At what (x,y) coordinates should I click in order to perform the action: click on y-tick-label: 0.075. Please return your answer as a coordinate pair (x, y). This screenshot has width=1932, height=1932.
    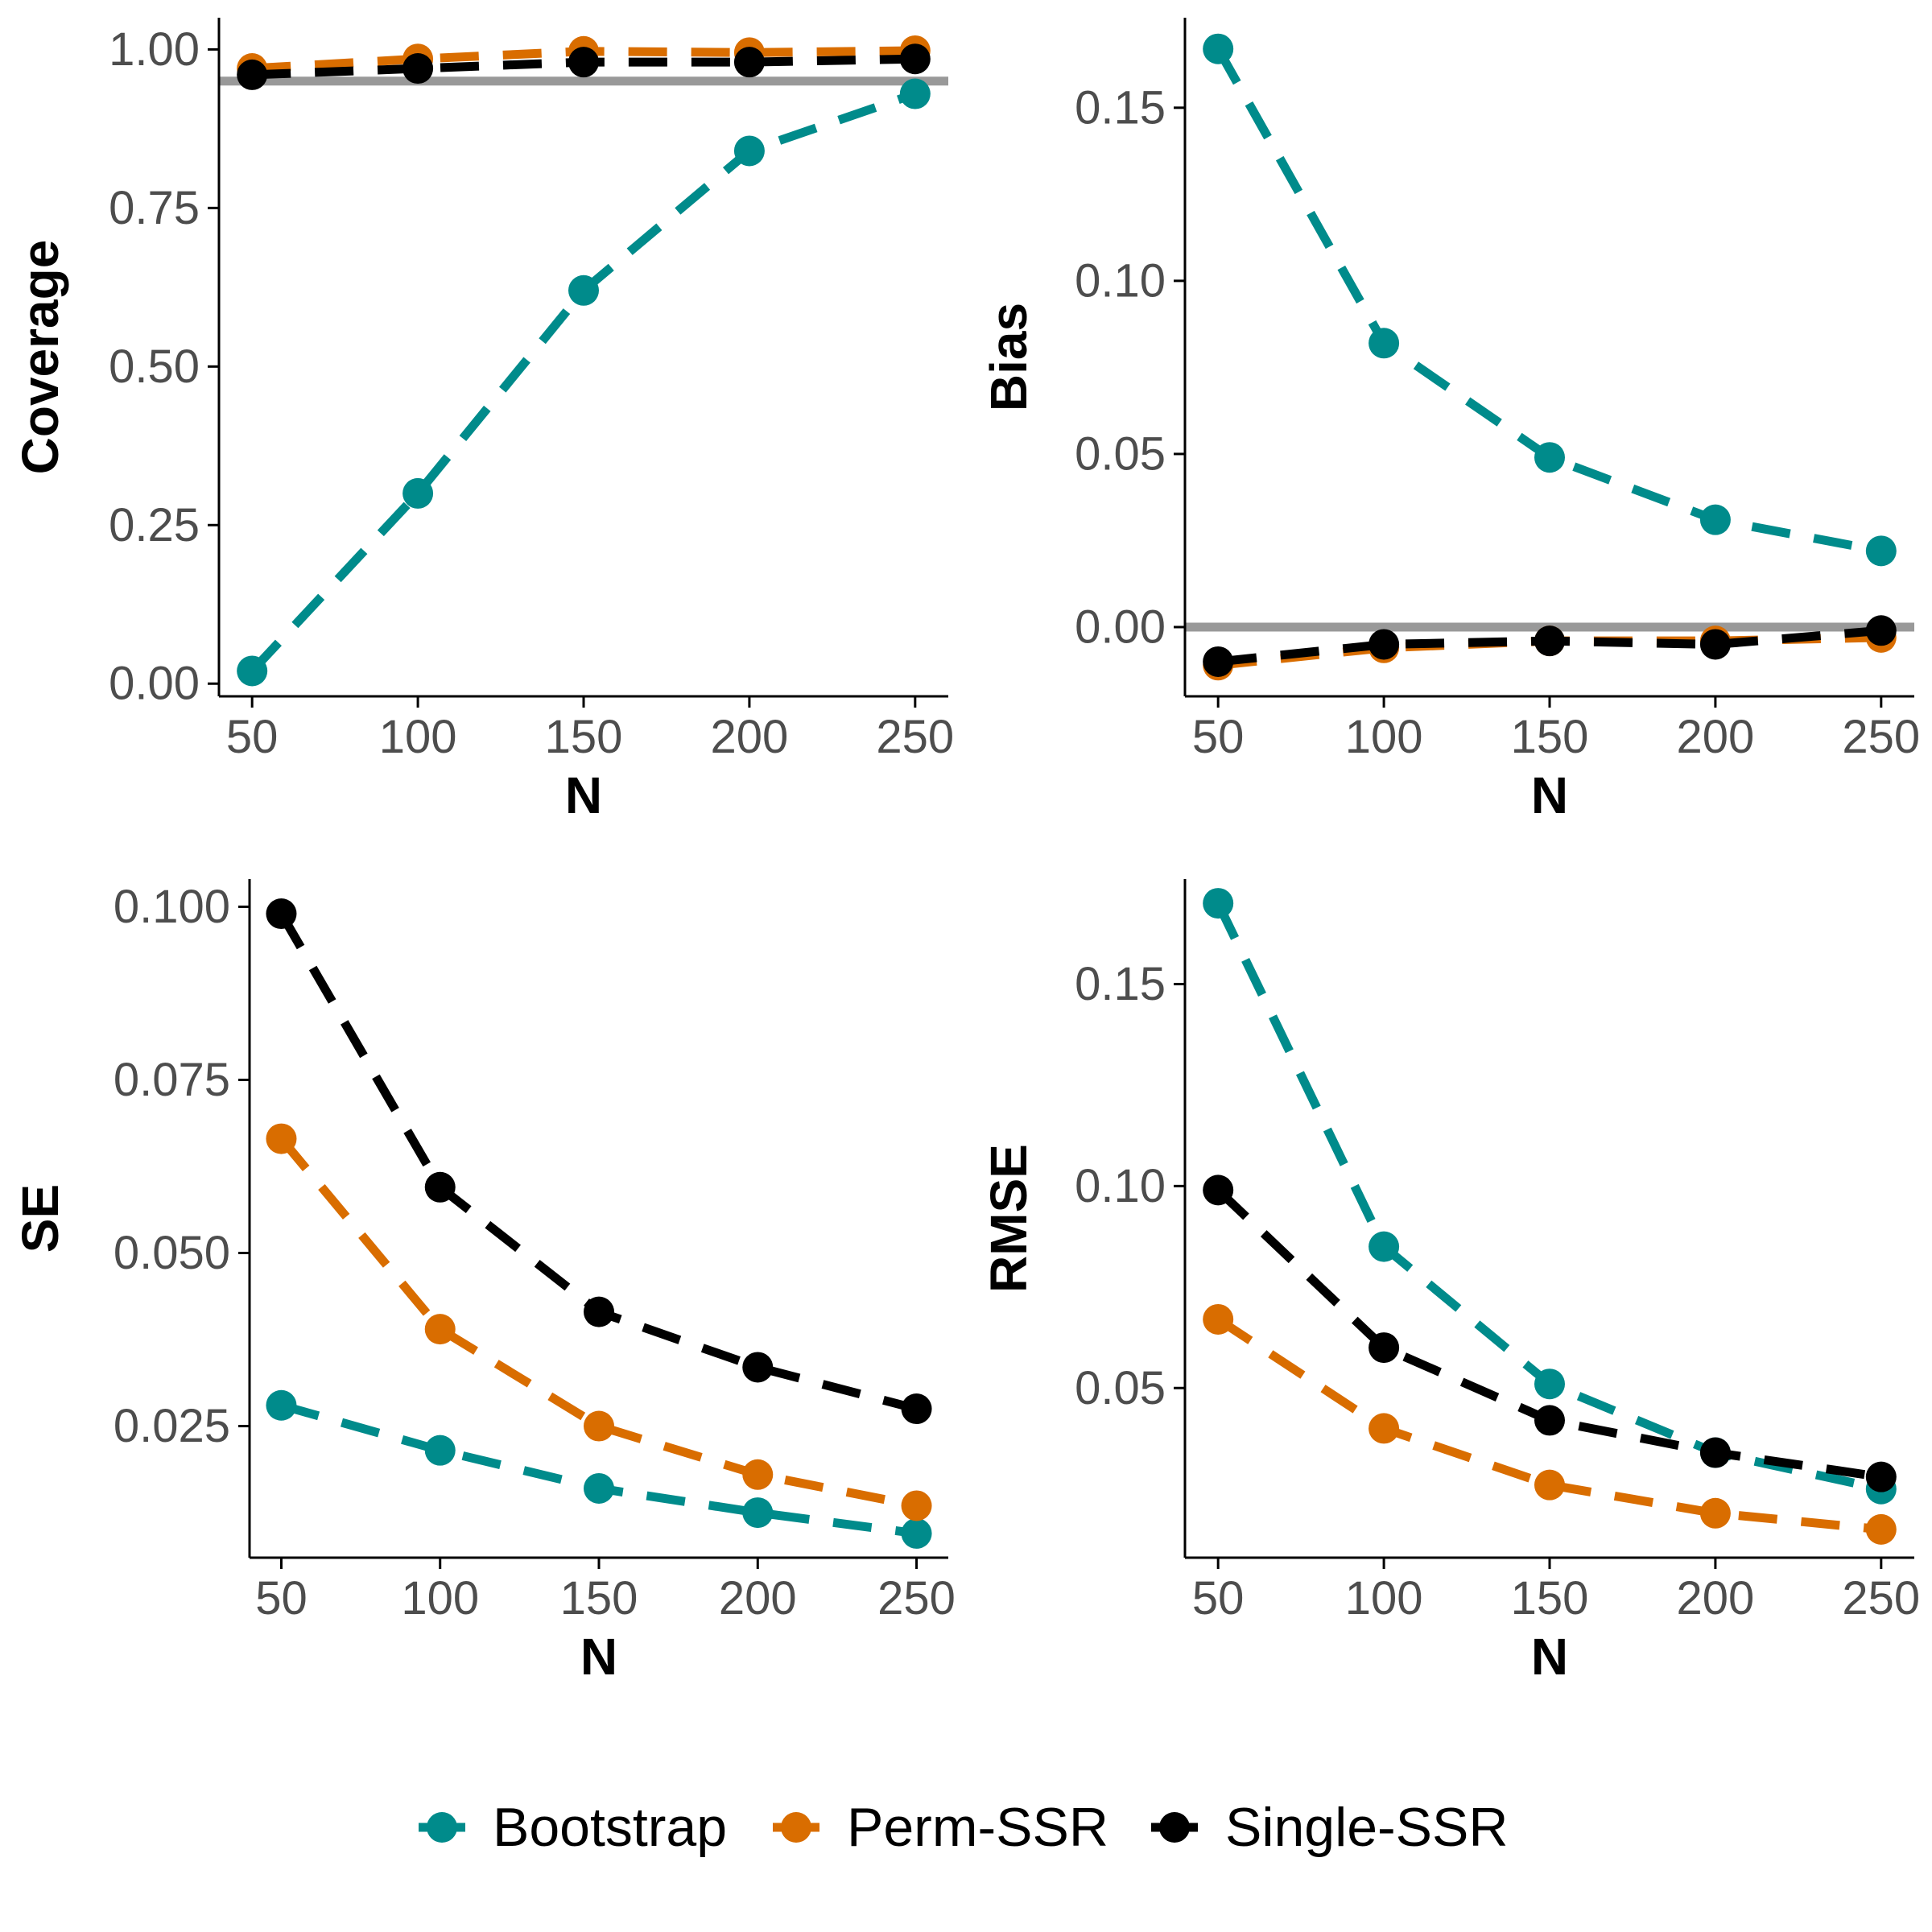
    Looking at the image, I should click on (172, 1080).